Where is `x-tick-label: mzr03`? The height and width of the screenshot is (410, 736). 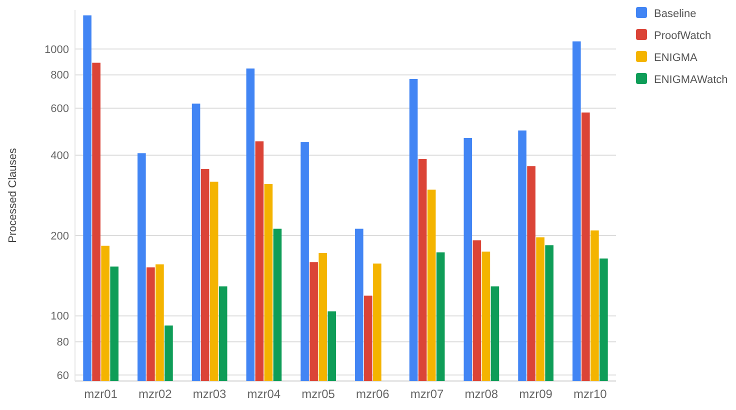
x-tick-label: mzr03 is located at coordinates (209, 394).